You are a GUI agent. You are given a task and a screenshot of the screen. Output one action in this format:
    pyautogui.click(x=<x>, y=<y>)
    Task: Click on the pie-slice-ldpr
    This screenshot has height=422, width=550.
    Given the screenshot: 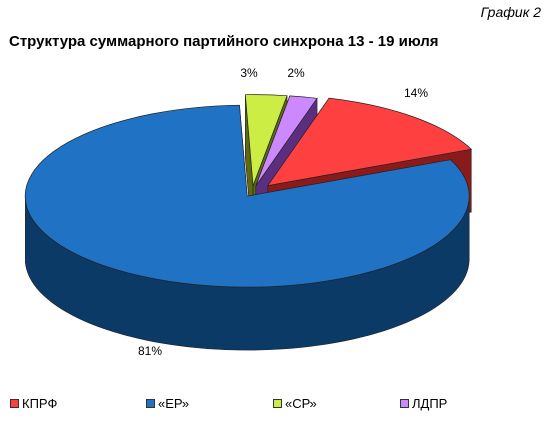 What is the action you would take?
    pyautogui.click(x=286, y=140)
    